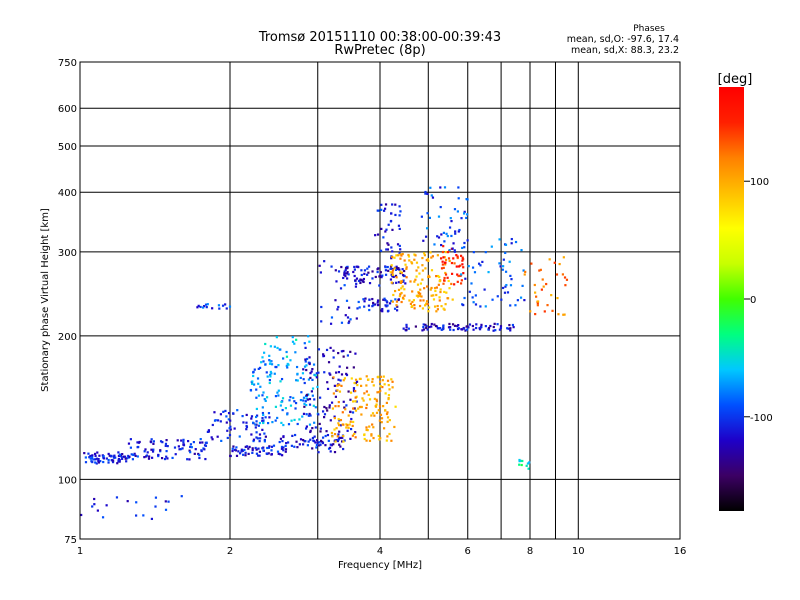  Describe the element at coordinates (67, 109) in the screenshot. I see `y-tick-label: 600` at that location.